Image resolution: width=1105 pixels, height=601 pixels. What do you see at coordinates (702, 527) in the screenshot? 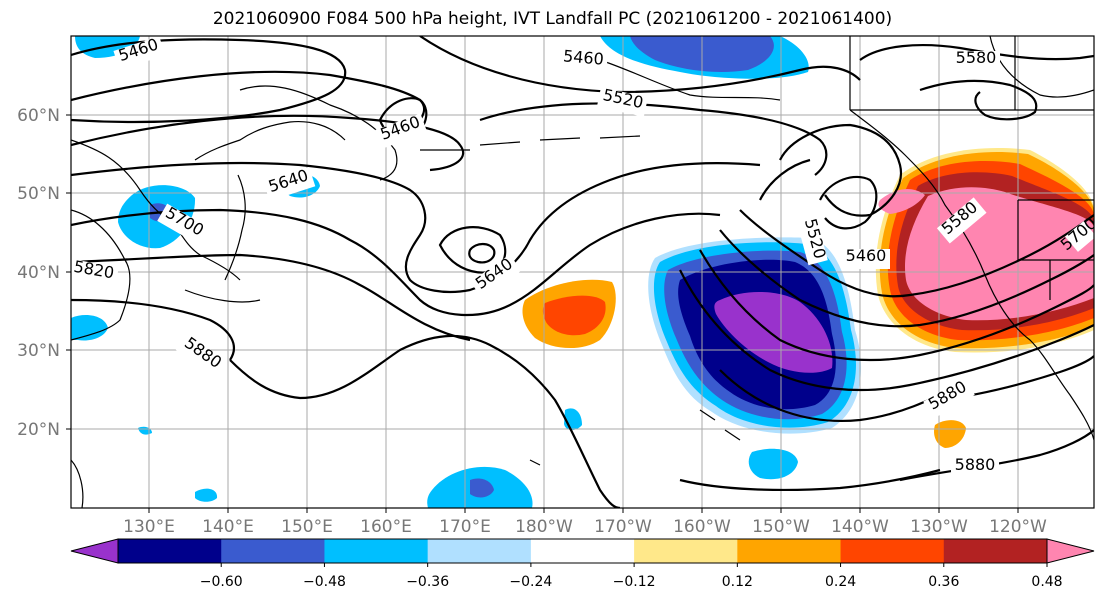
I see `lon-label: 160°W` at bounding box center [702, 527].